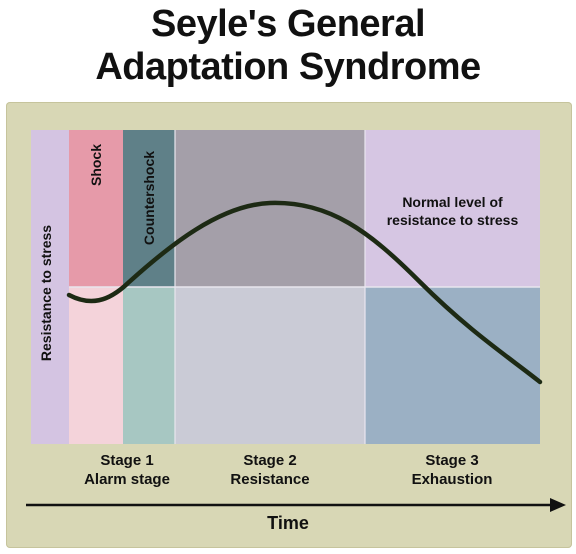 The image size is (576, 554). I want to click on stage-1-label: Stage 1 Alarm stage, so click(127, 470).